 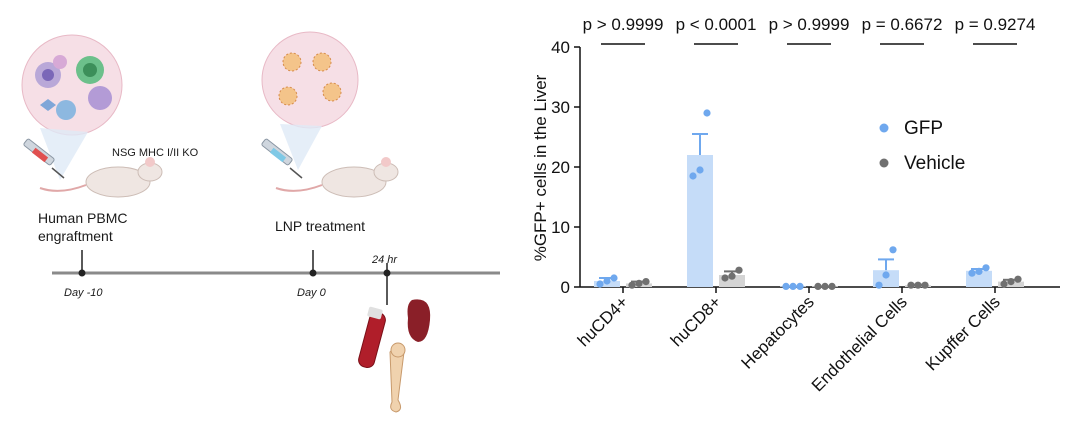 What do you see at coordinates (310, 80) in the screenshot?
I see `lnp-particles-circle` at bounding box center [310, 80].